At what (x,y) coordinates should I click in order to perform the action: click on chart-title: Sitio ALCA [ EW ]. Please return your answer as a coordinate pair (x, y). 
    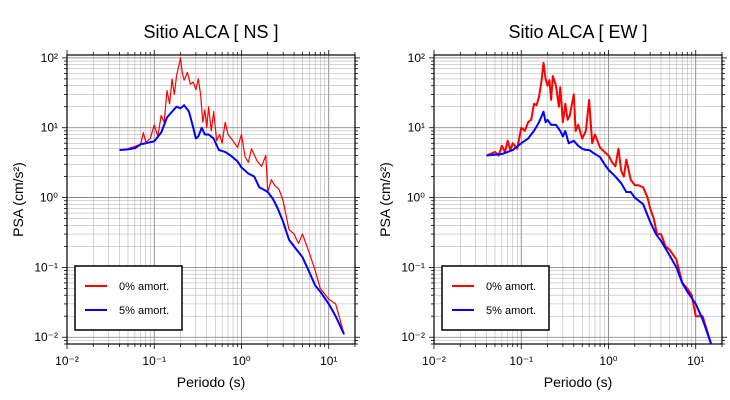
    Looking at the image, I should click on (577, 32).